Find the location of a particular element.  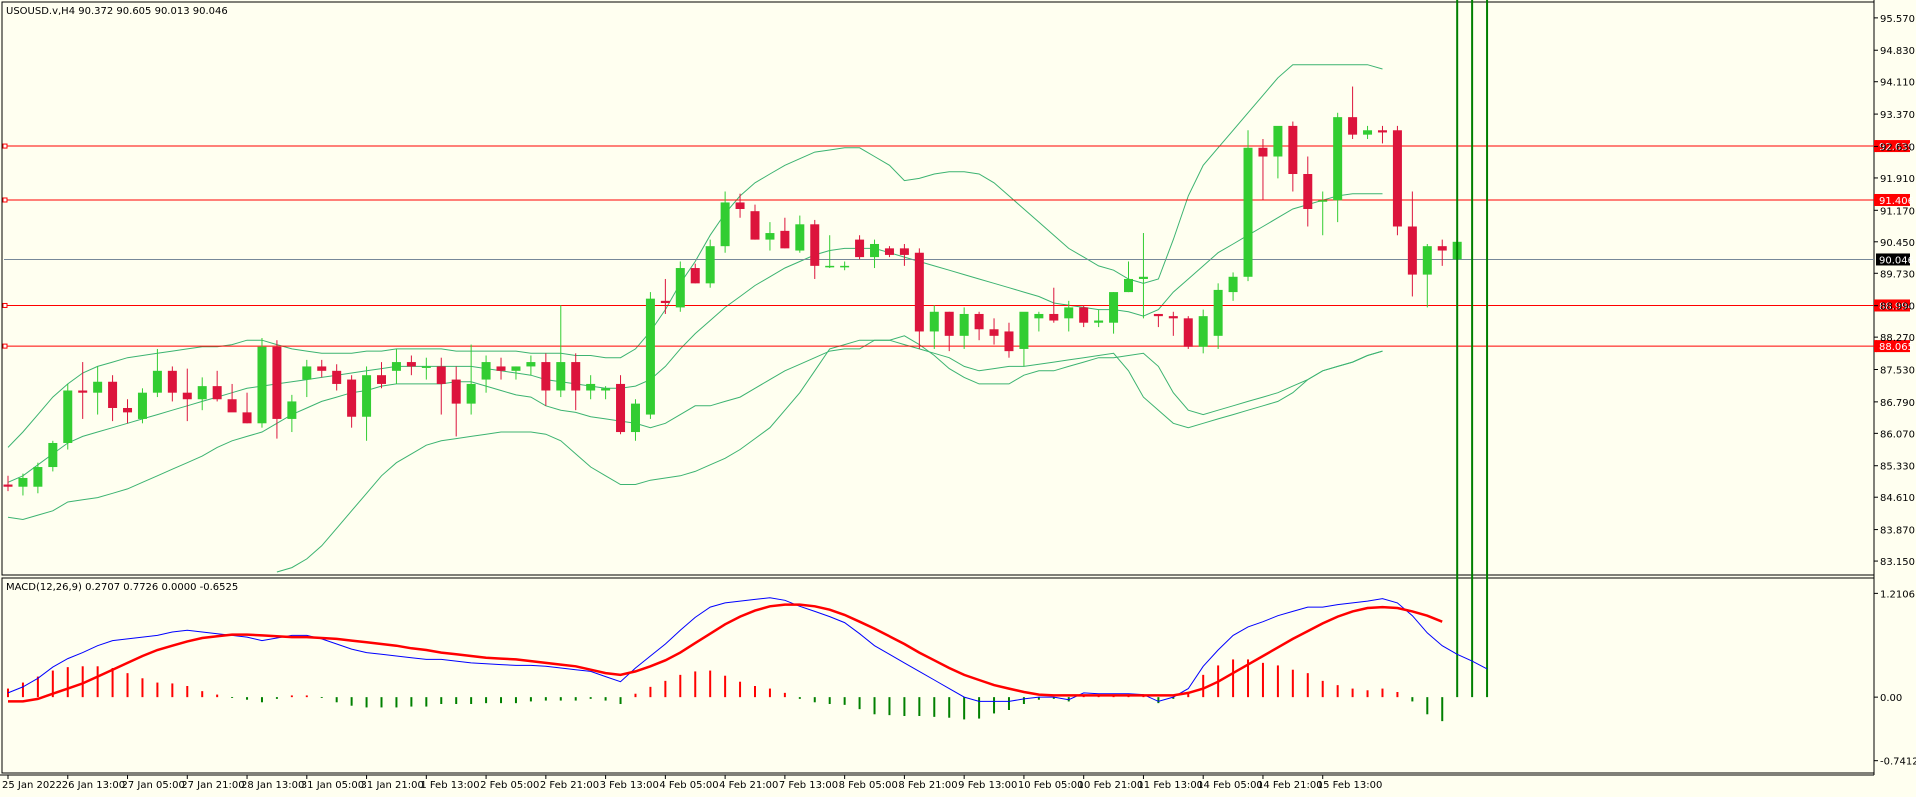

window-title: USOUSD.v,H4 90.372 90.605 90.013 90.046 is located at coordinates (117, 11).